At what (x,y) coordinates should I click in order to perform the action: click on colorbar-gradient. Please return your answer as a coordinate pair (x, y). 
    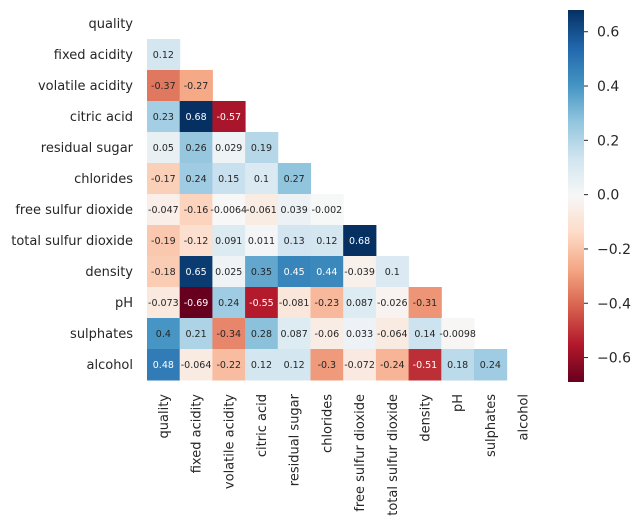
    Looking at the image, I should click on (576, 196).